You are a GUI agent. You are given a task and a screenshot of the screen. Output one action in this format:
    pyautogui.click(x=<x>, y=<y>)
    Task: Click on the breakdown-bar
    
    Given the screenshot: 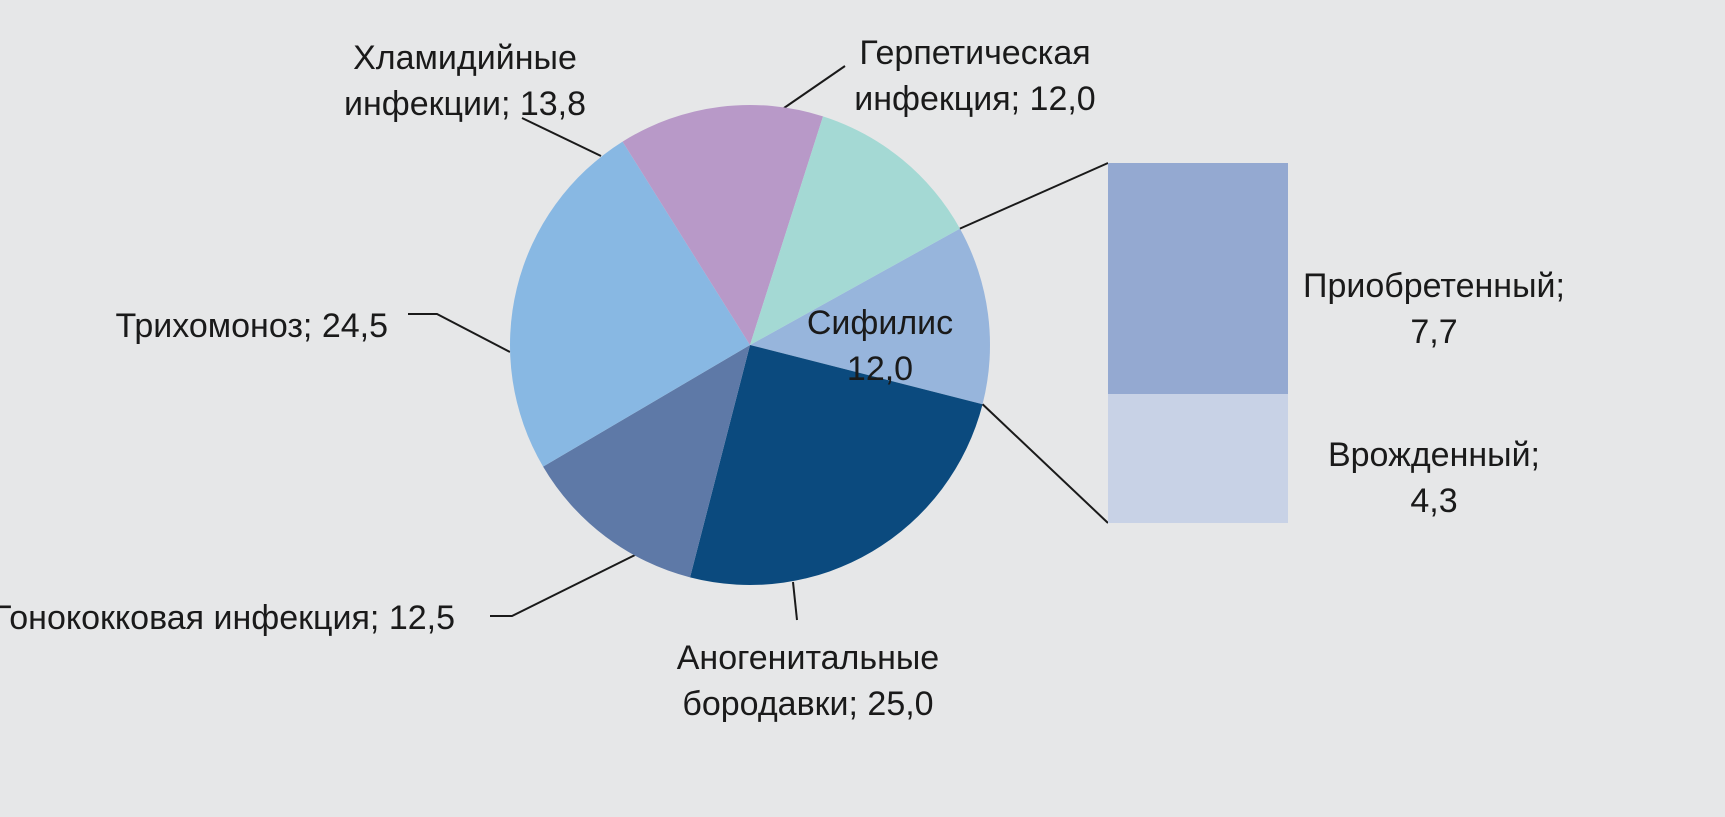 What is the action you would take?
    pyautogui.click(x=1198, y=343)
    